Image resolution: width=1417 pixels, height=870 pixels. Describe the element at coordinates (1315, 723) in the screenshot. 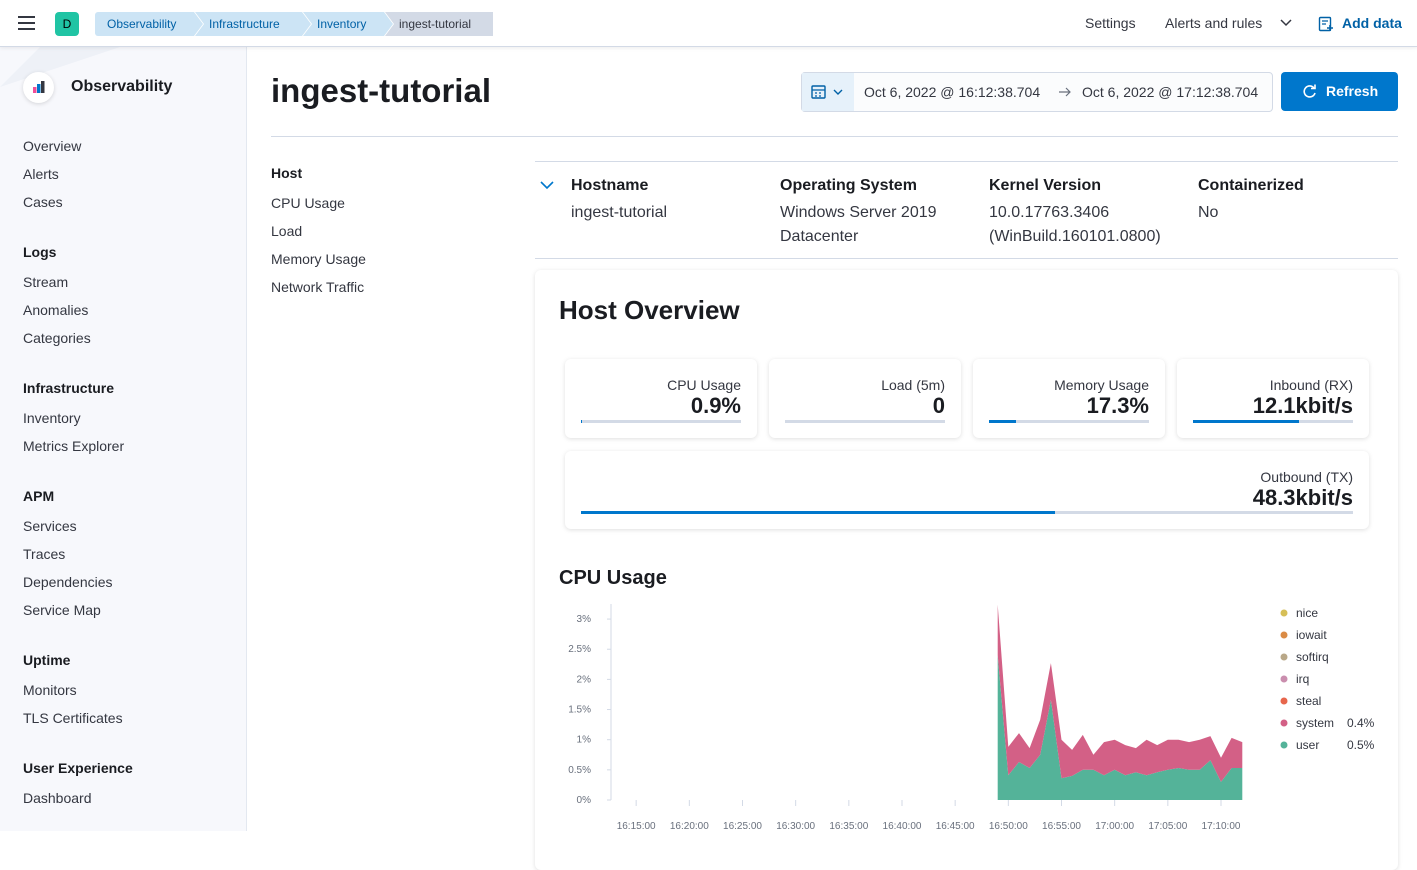

I see `legend-label: system` at that location.